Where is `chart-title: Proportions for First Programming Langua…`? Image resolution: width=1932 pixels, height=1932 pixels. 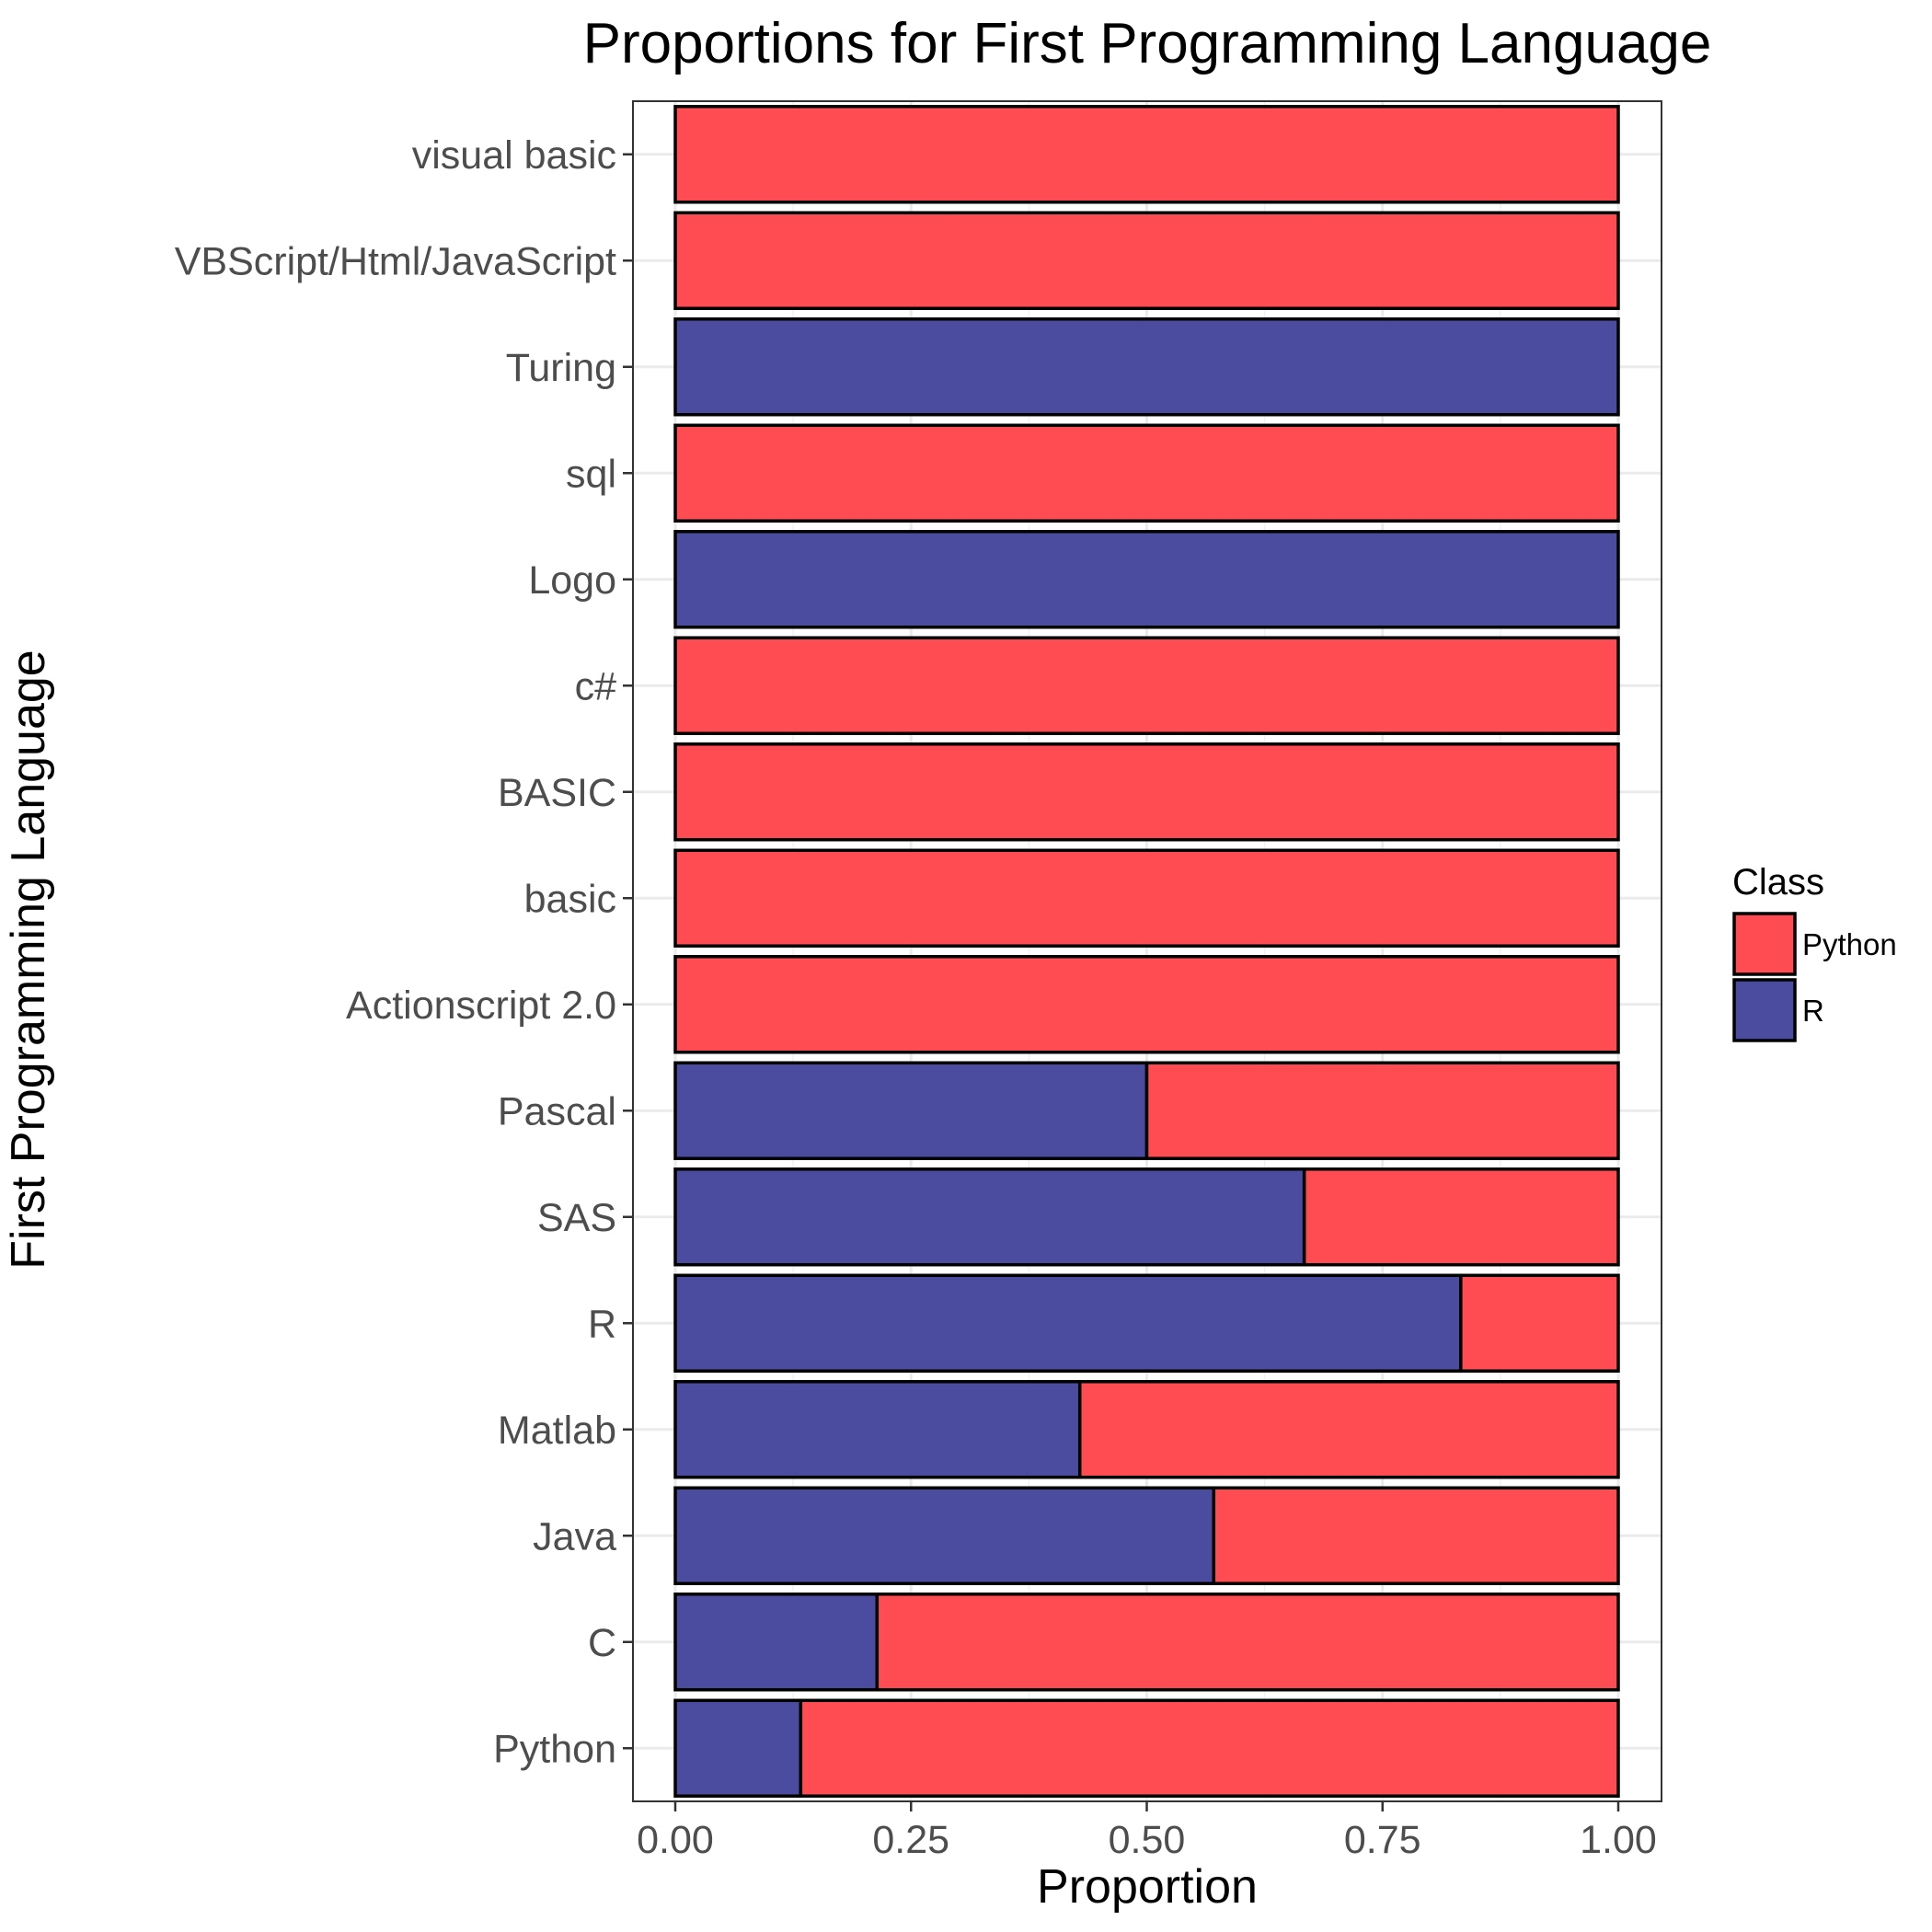 chart-title: Proportions for First Programming Langua… is located at coordinates (1147, 43).